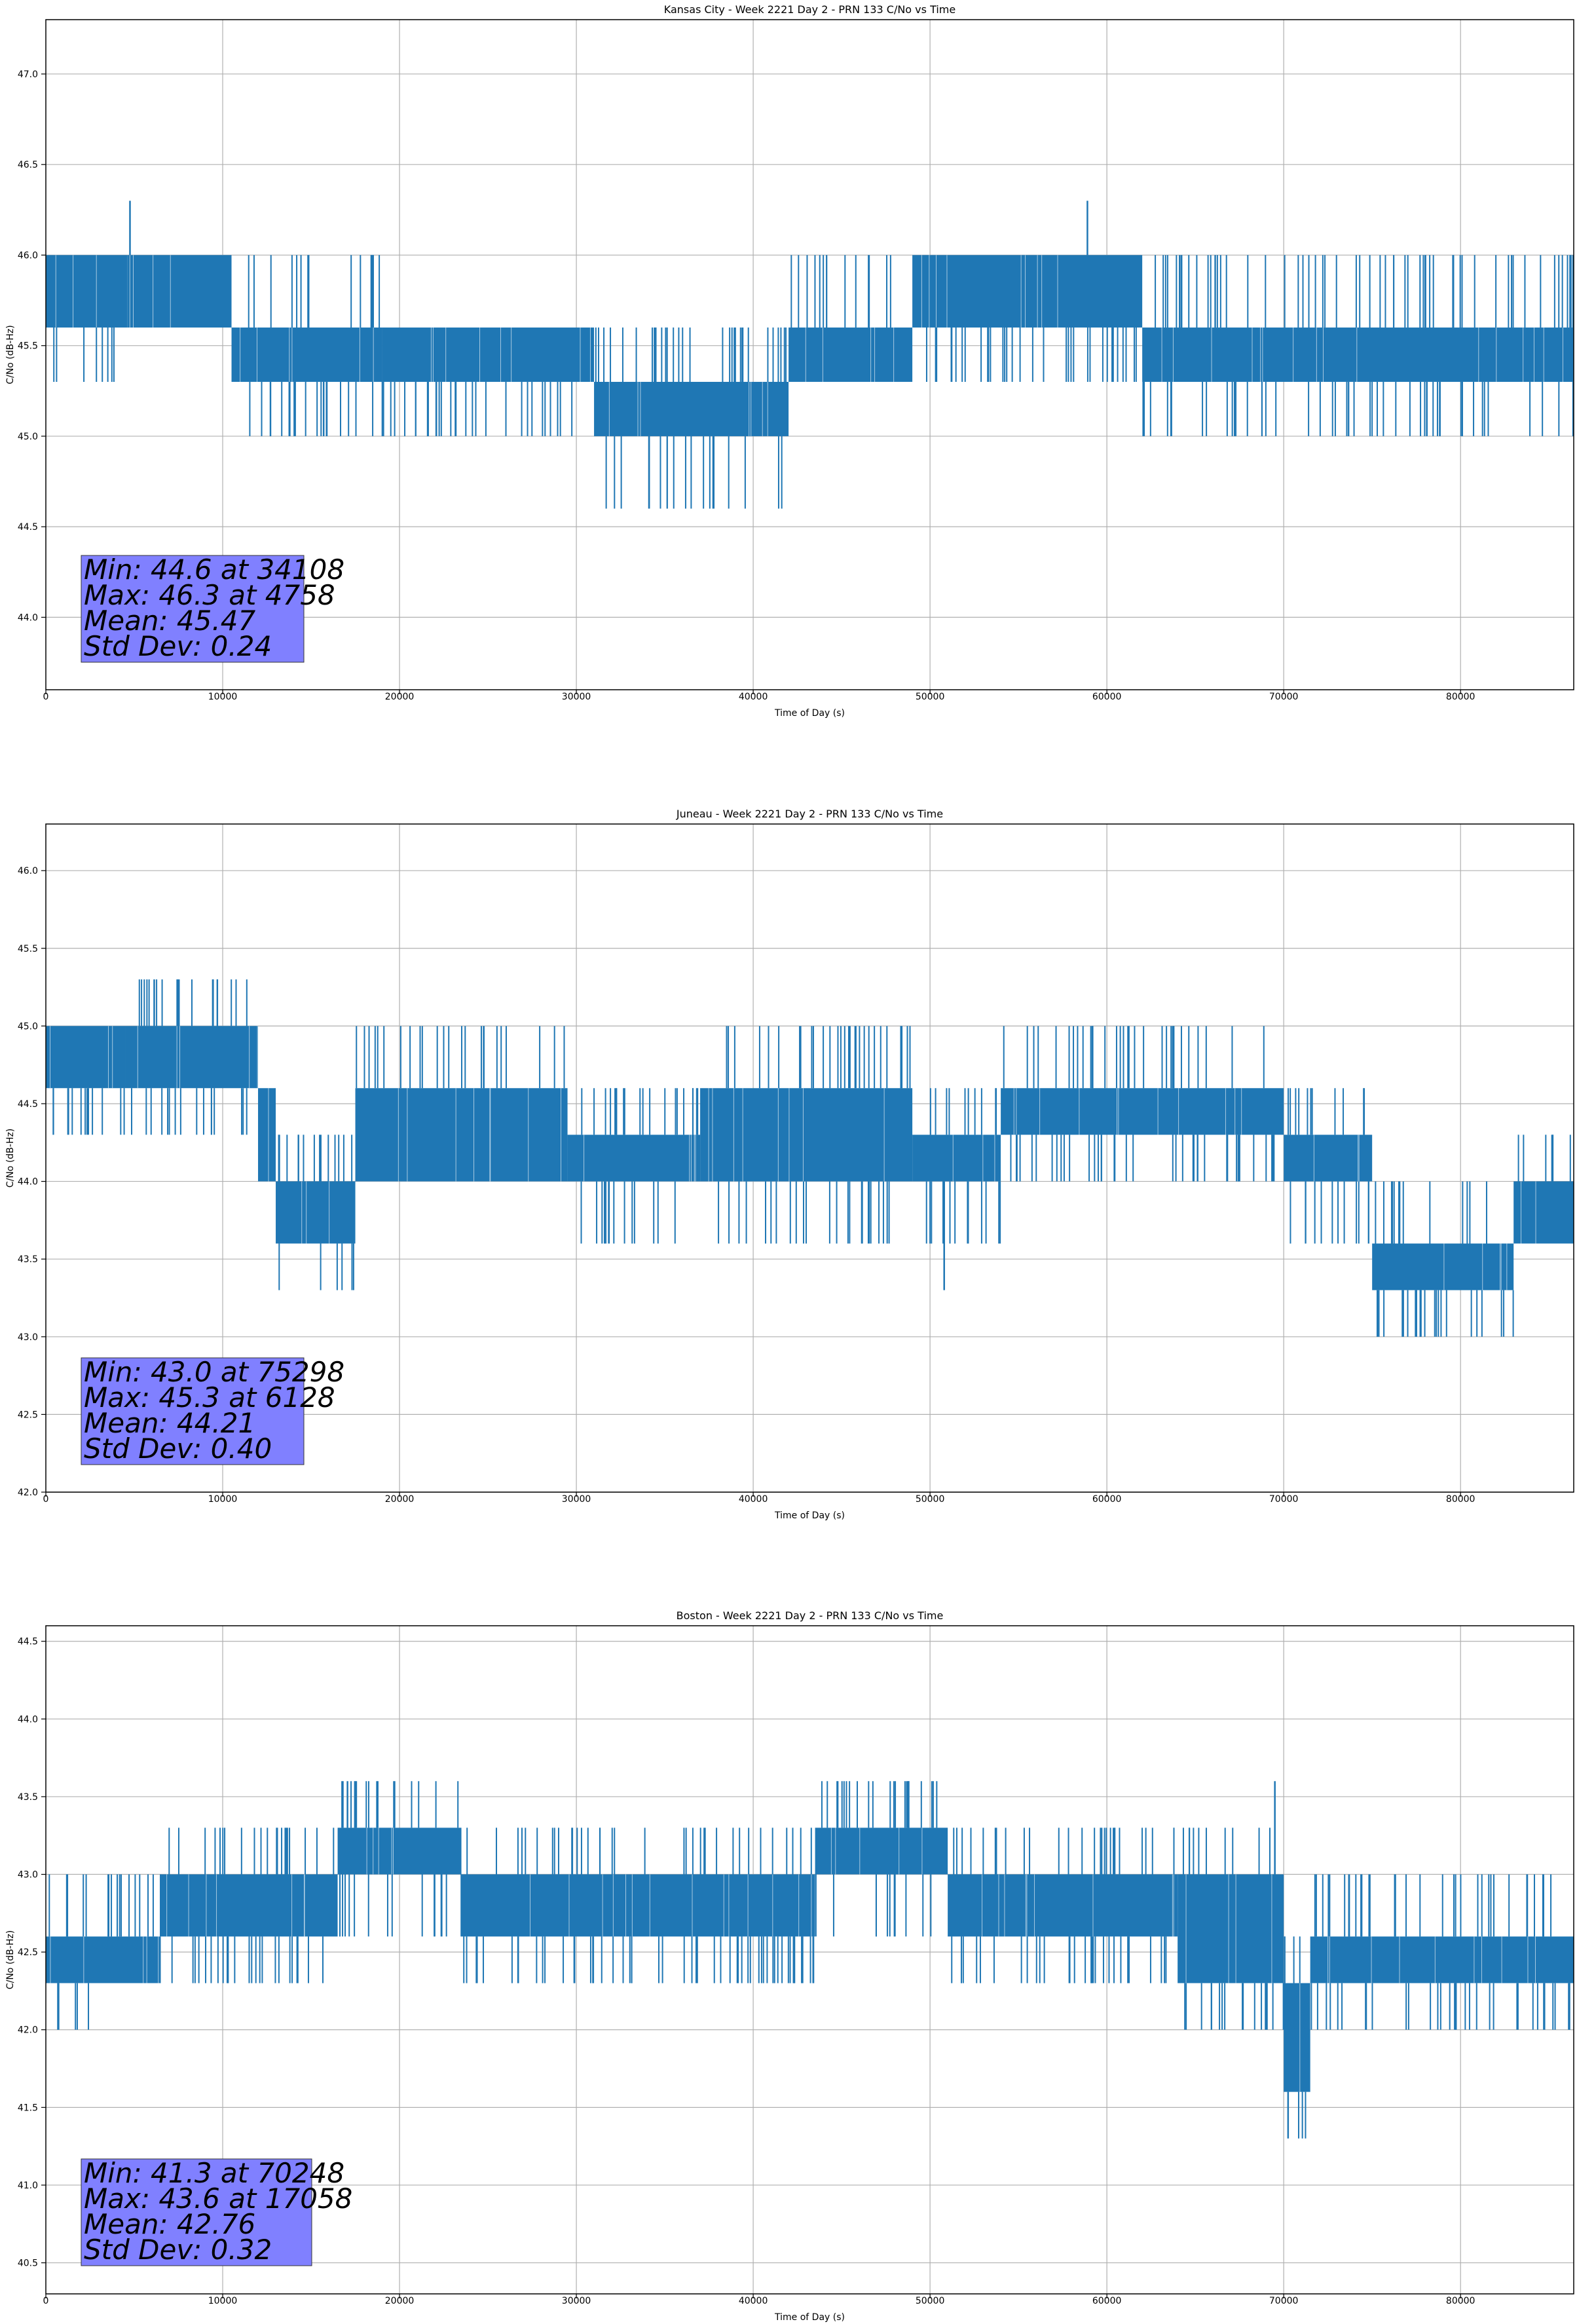  Describe the element at coordinates (169, 621) in the screenshot. I see `stats-line: Mean: 45.47` at that location.